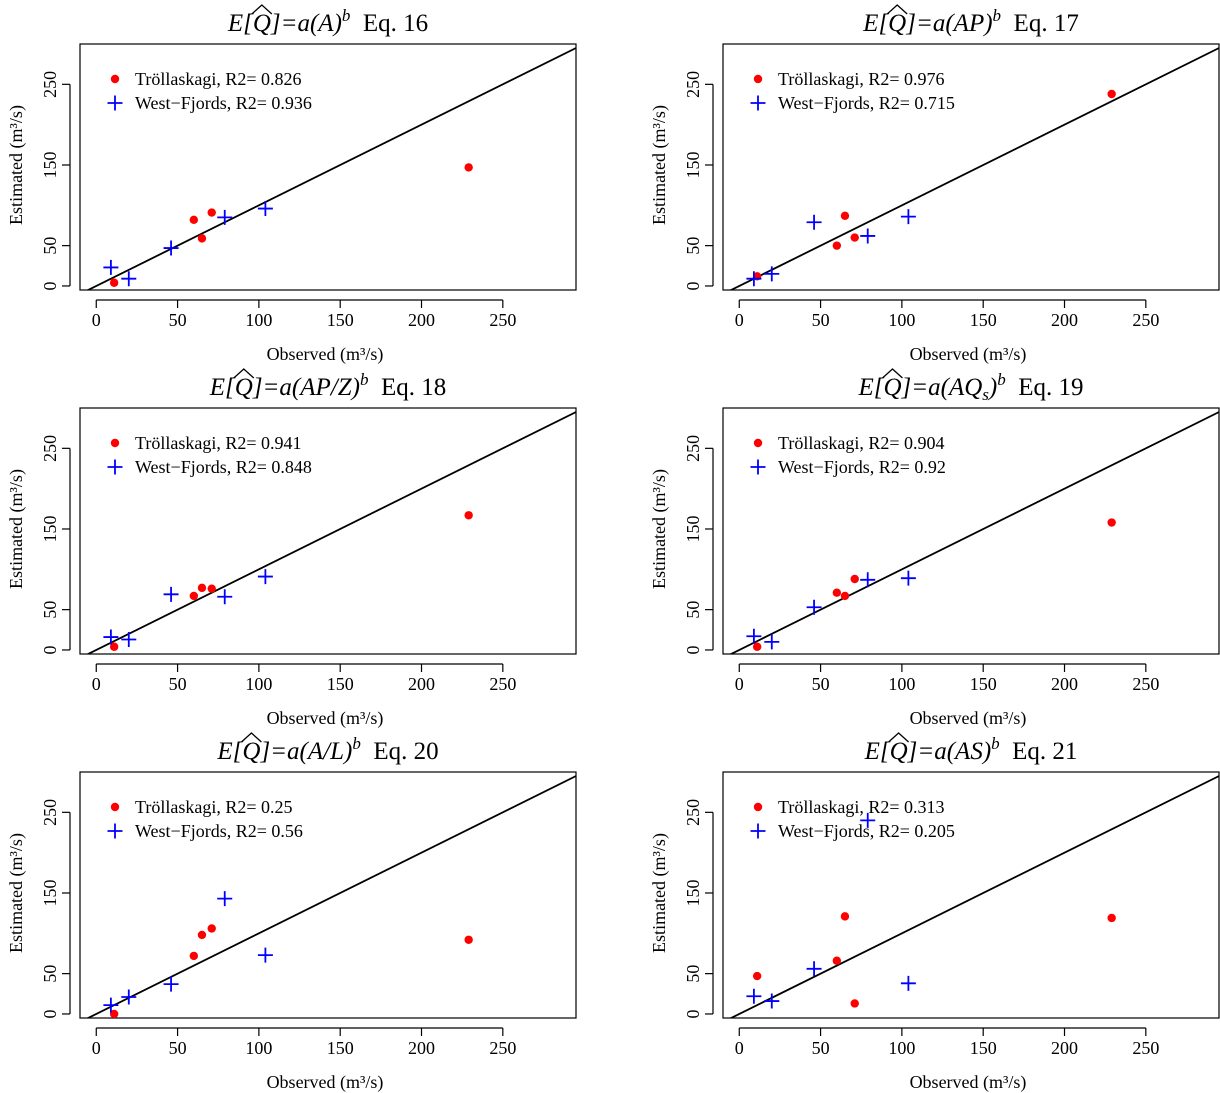 The image size is (1220, 1093). Describe the element at coordinates (327, 21) in the screenshot. I see `panel-title: E[Q]=a(A)b Eq. 16` at that location.